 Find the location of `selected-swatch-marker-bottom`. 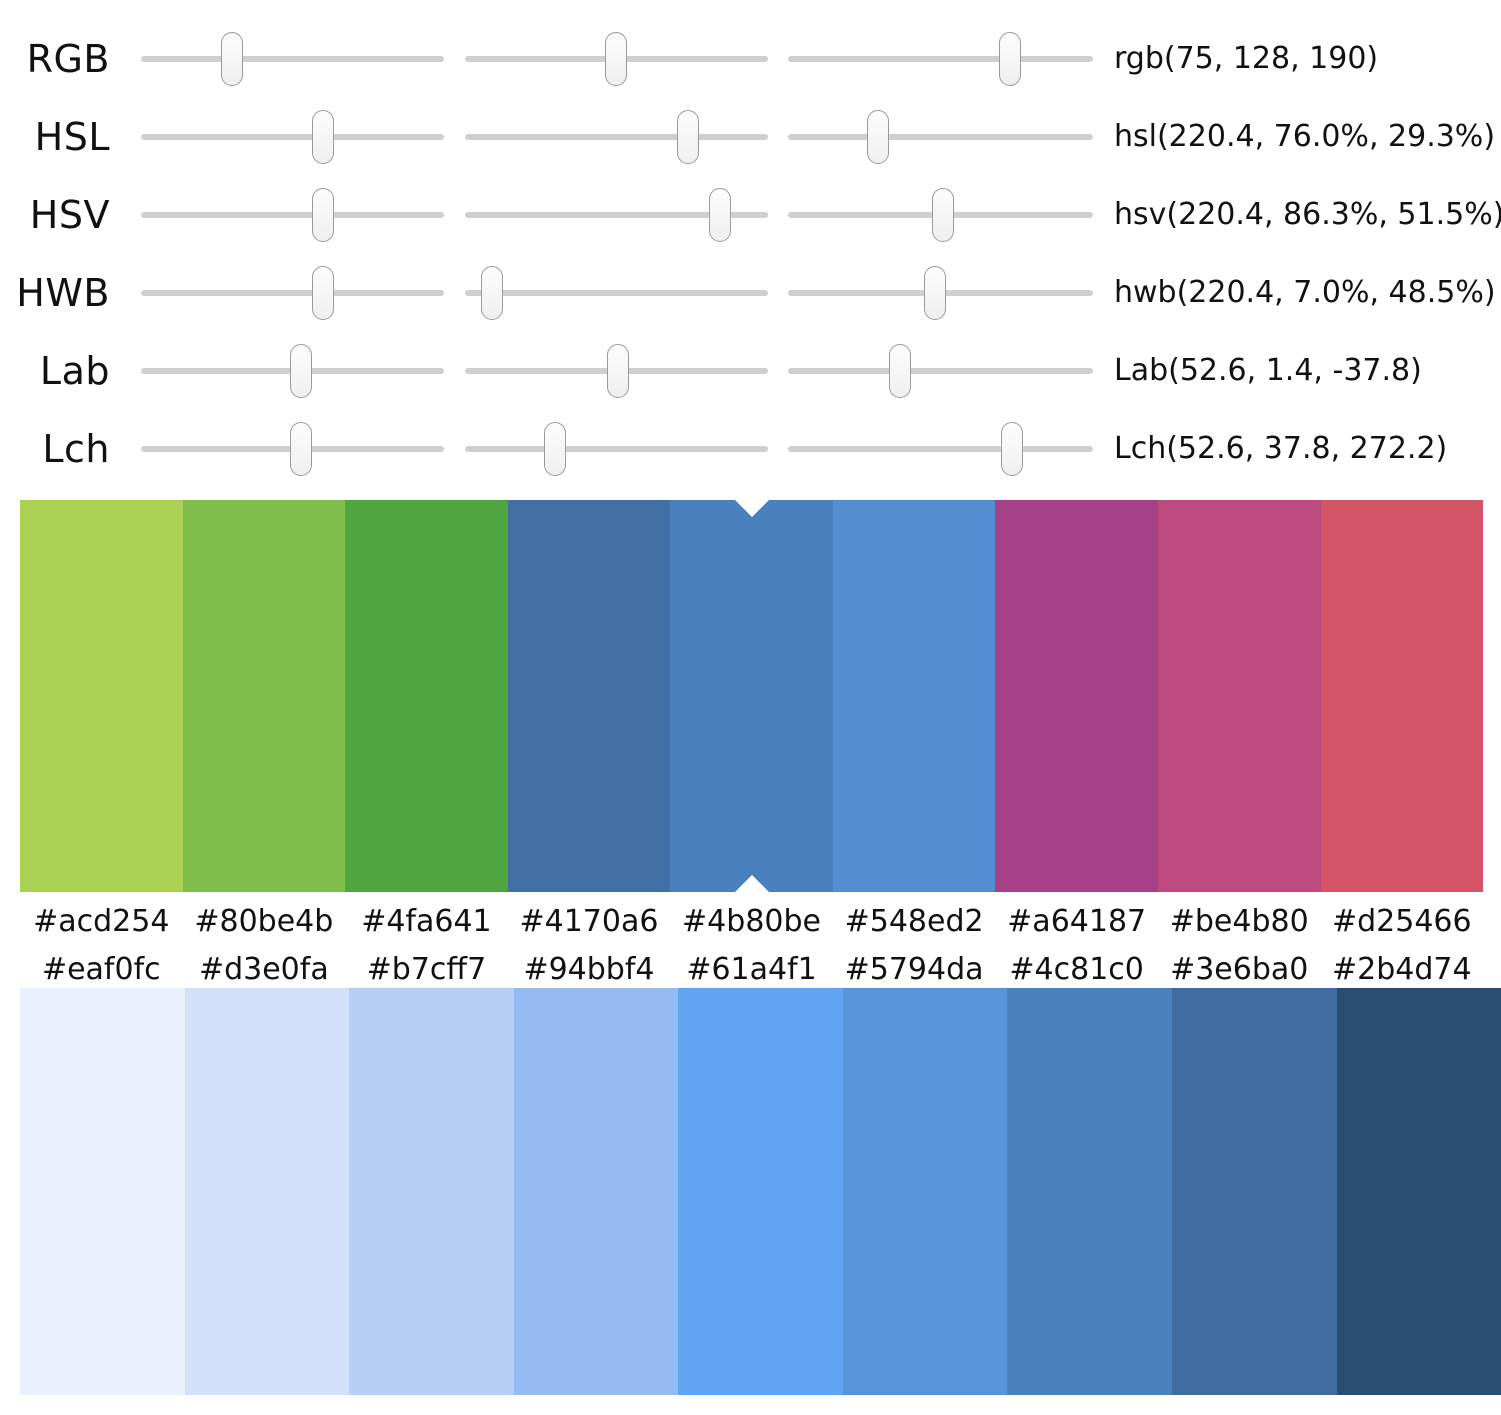

selected-swatch-marker-bottom is located at coordinates (751, 883).